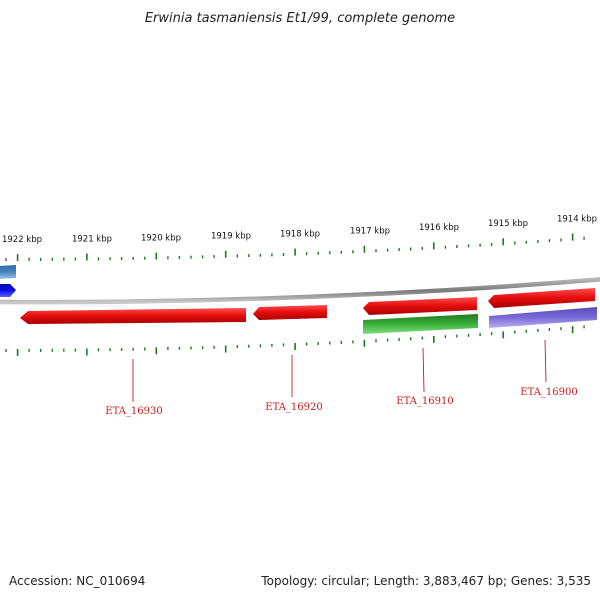 This screenshot has height=600, width=600. What do you see at coordinates (548, 392) in the screenshot?
I see `gene-label-text: ETA_16900` at bounding box center [548, 392].